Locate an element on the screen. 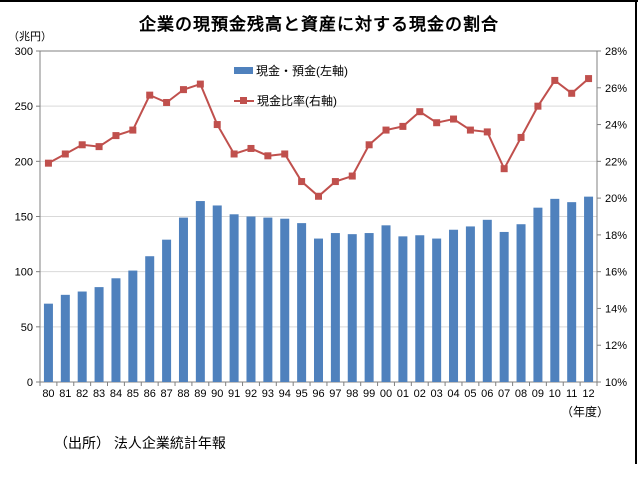  bar-series-swatch-icon is located at coordinates (243, 70).